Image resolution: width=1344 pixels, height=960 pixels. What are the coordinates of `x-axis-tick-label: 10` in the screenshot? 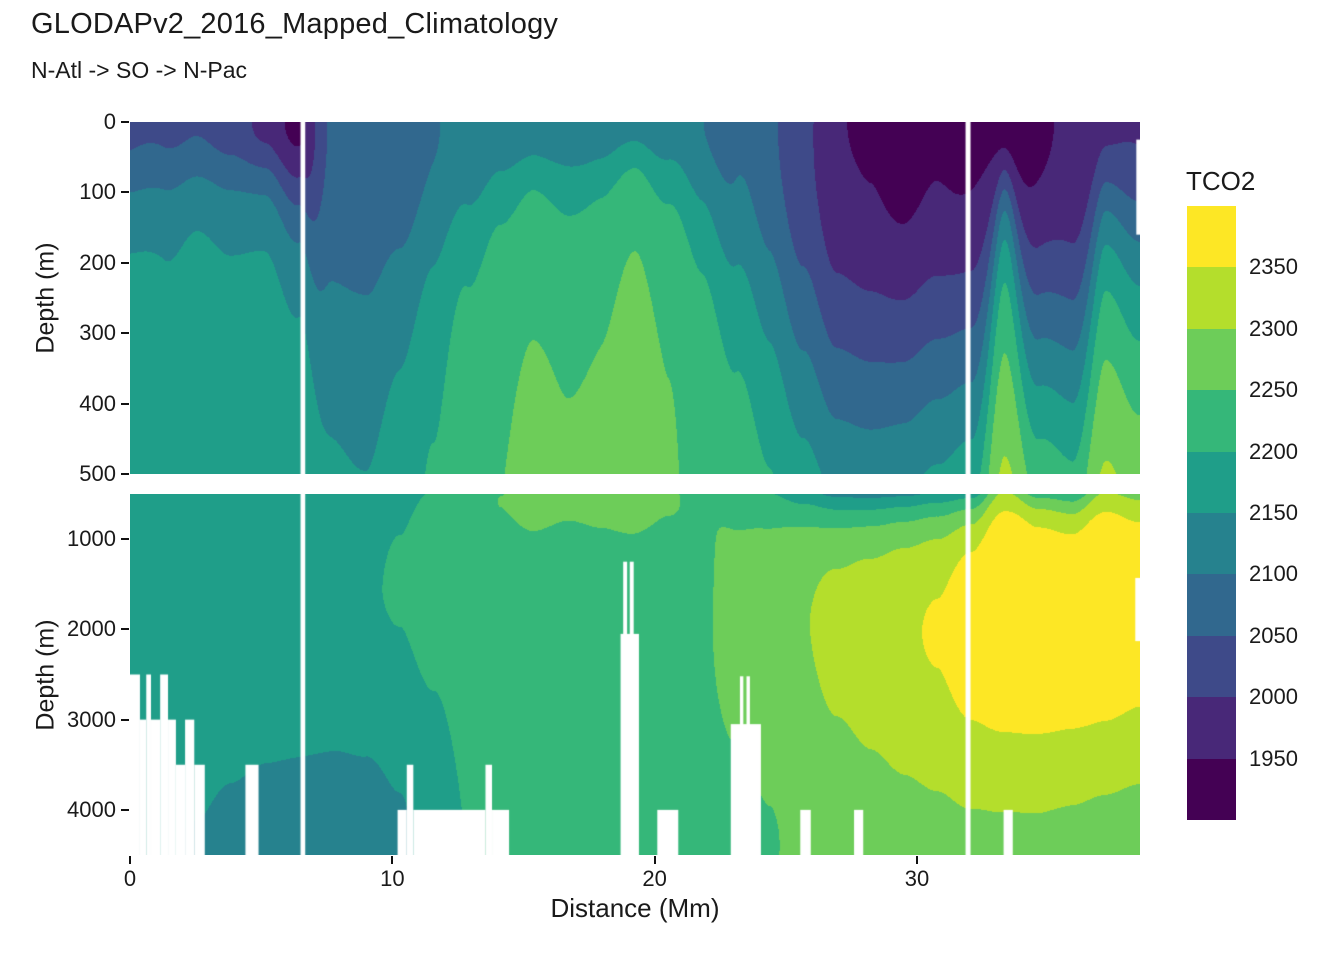 It's located at (392, 878).